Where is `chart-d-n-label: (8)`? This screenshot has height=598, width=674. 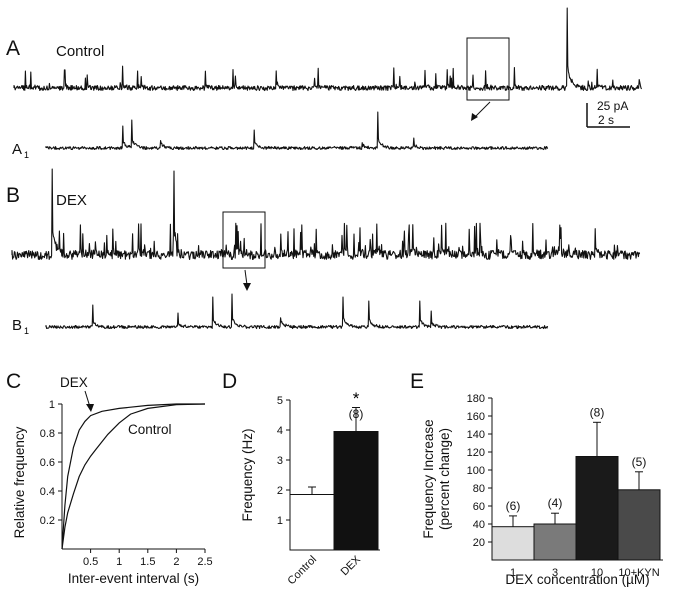 chart-d-n-label: (8) is located at coordinates (356, 414).